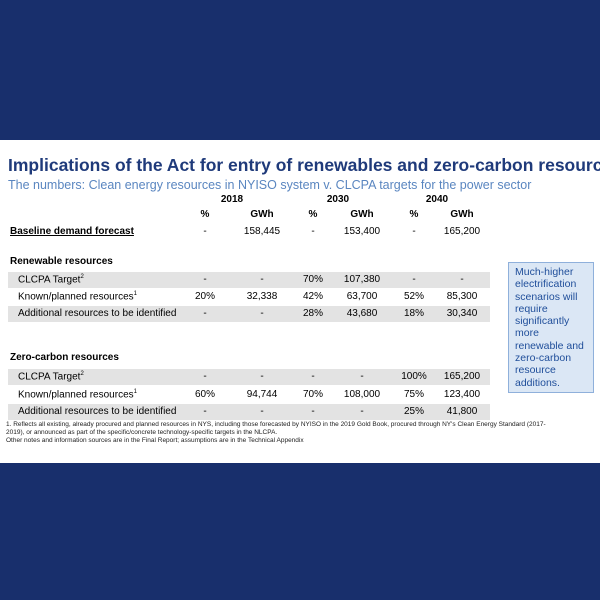 Image resolution: width=600 pixels, height=600 pixels. What do you see at coordinates (462, 411) in the screenshot?
I see `cell: 41,800` at bounding box center [462, 411].